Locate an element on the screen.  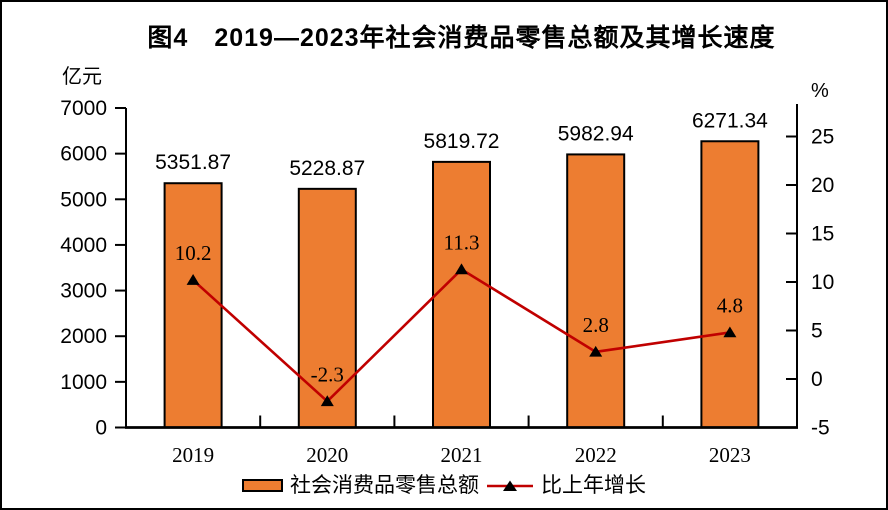
bar-2022 is located at coordinates (596, 291).